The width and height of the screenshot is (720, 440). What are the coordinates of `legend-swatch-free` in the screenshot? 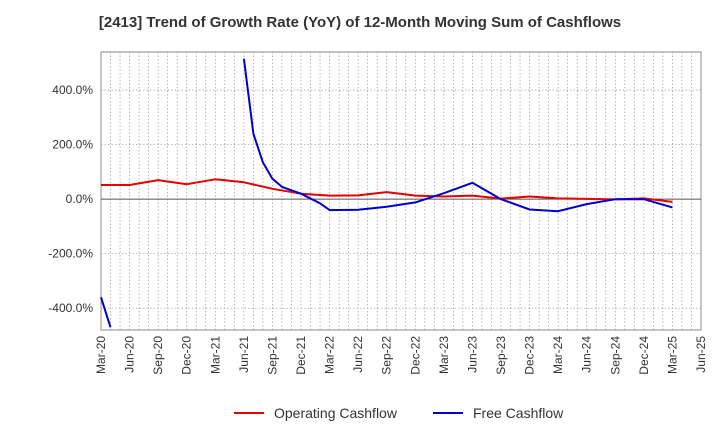 It's located at (448, 413).